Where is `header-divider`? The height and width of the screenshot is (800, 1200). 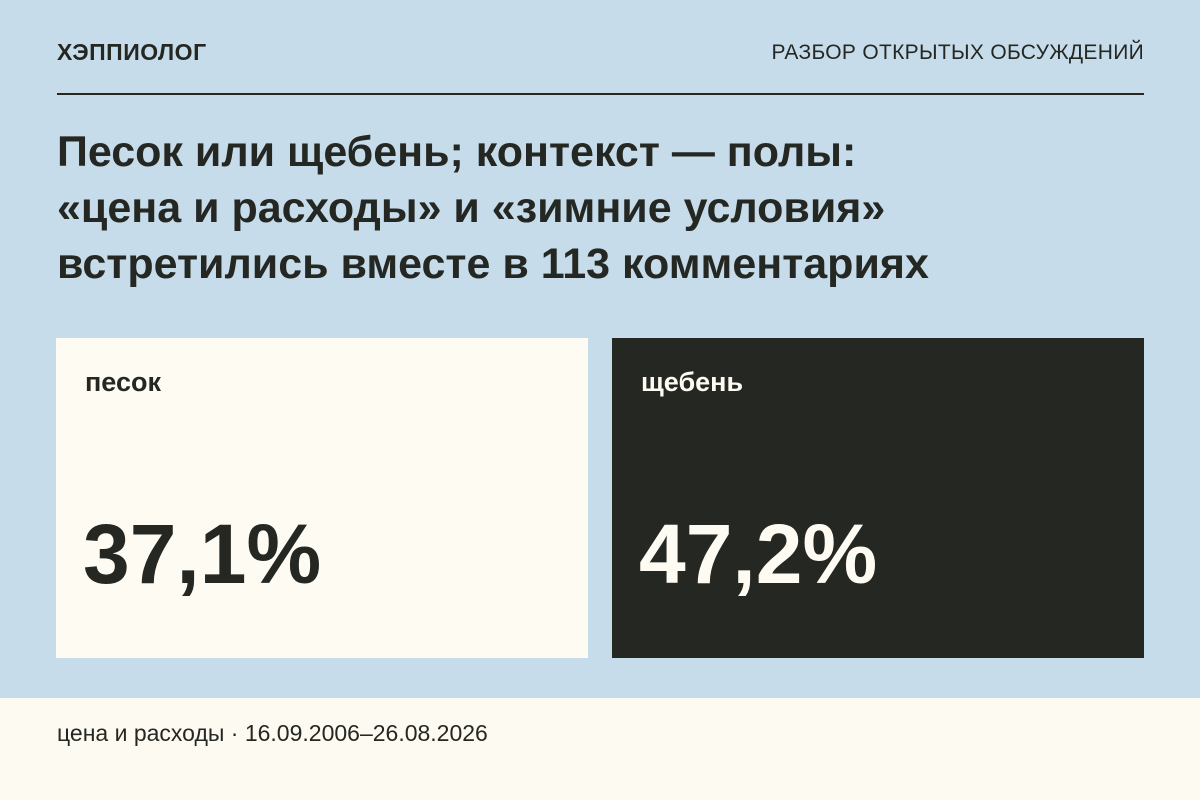 header-divider is located at coordinates (600, 94).